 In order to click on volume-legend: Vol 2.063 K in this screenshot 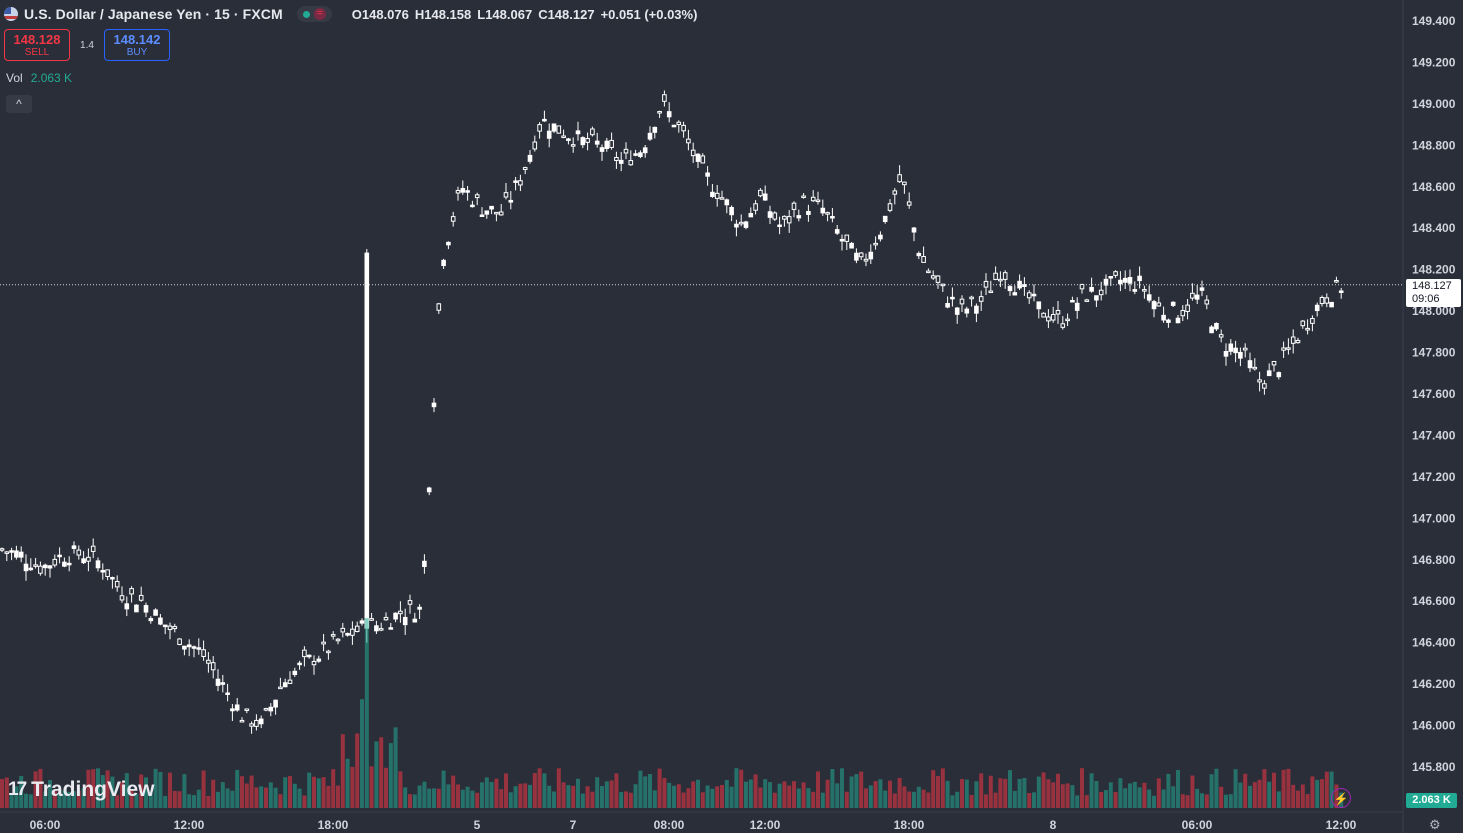, I will do `click(39, 78)`.